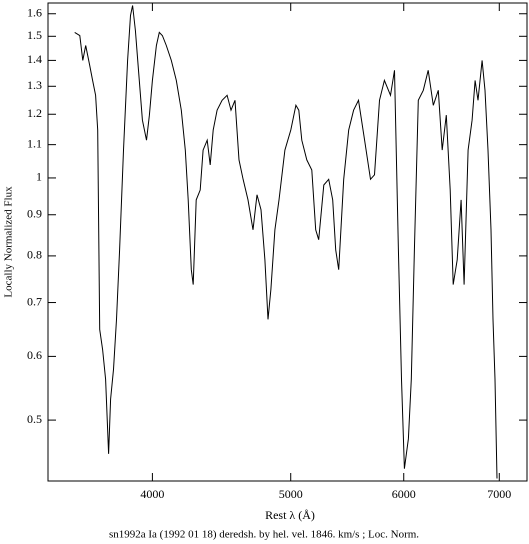  What do you see at coordinates (34, 12) in the screenshot?
I see `y-tick-label: 1.6` at bounding box center [34, 12].